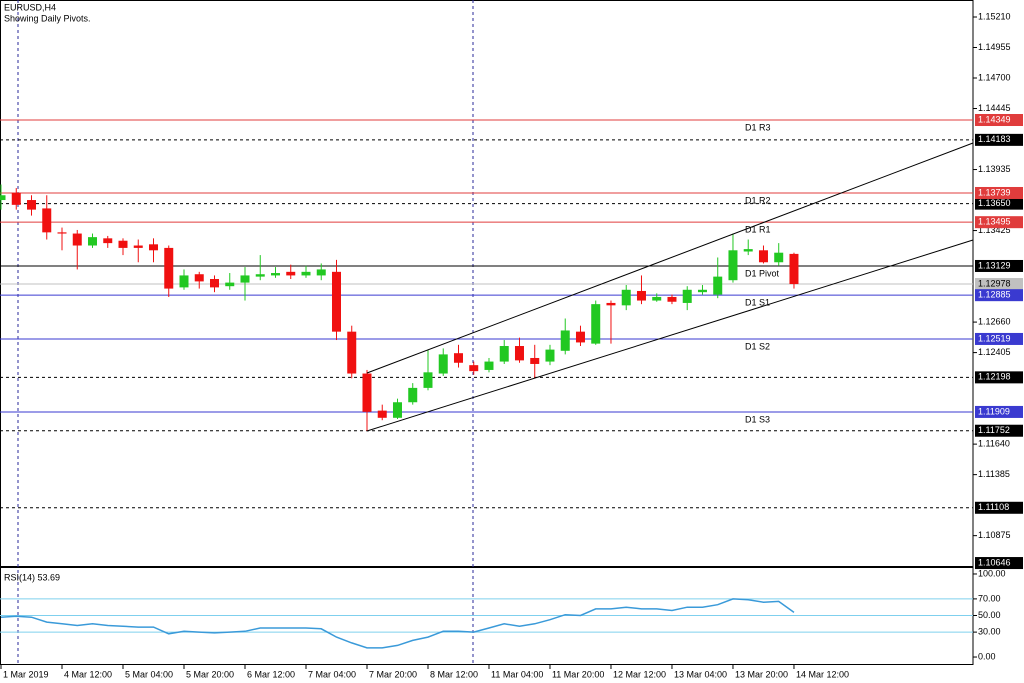  Describe the element at coordinates (994, 119) in the screenshot. I see `level-label: 1.14349` at that location.